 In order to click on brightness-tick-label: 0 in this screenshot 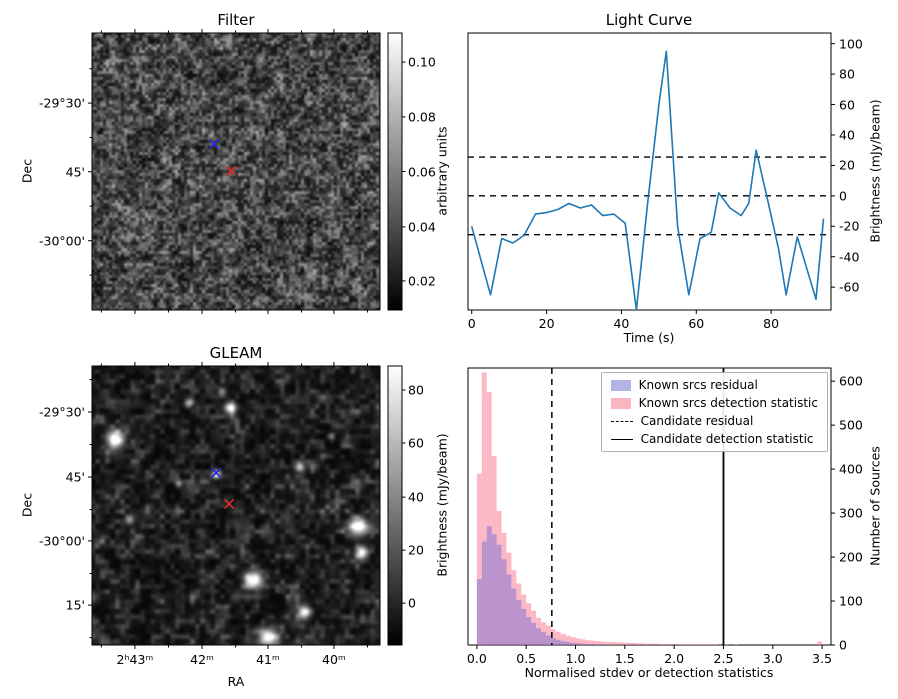, I will do `click(843, 196)`.